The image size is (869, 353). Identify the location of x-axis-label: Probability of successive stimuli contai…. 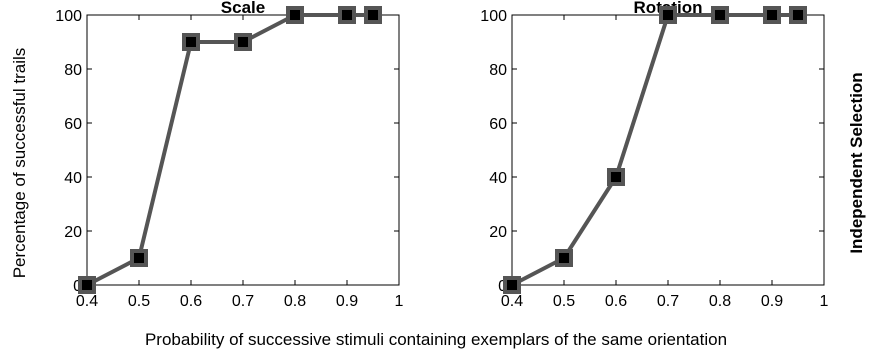
(436, 339).